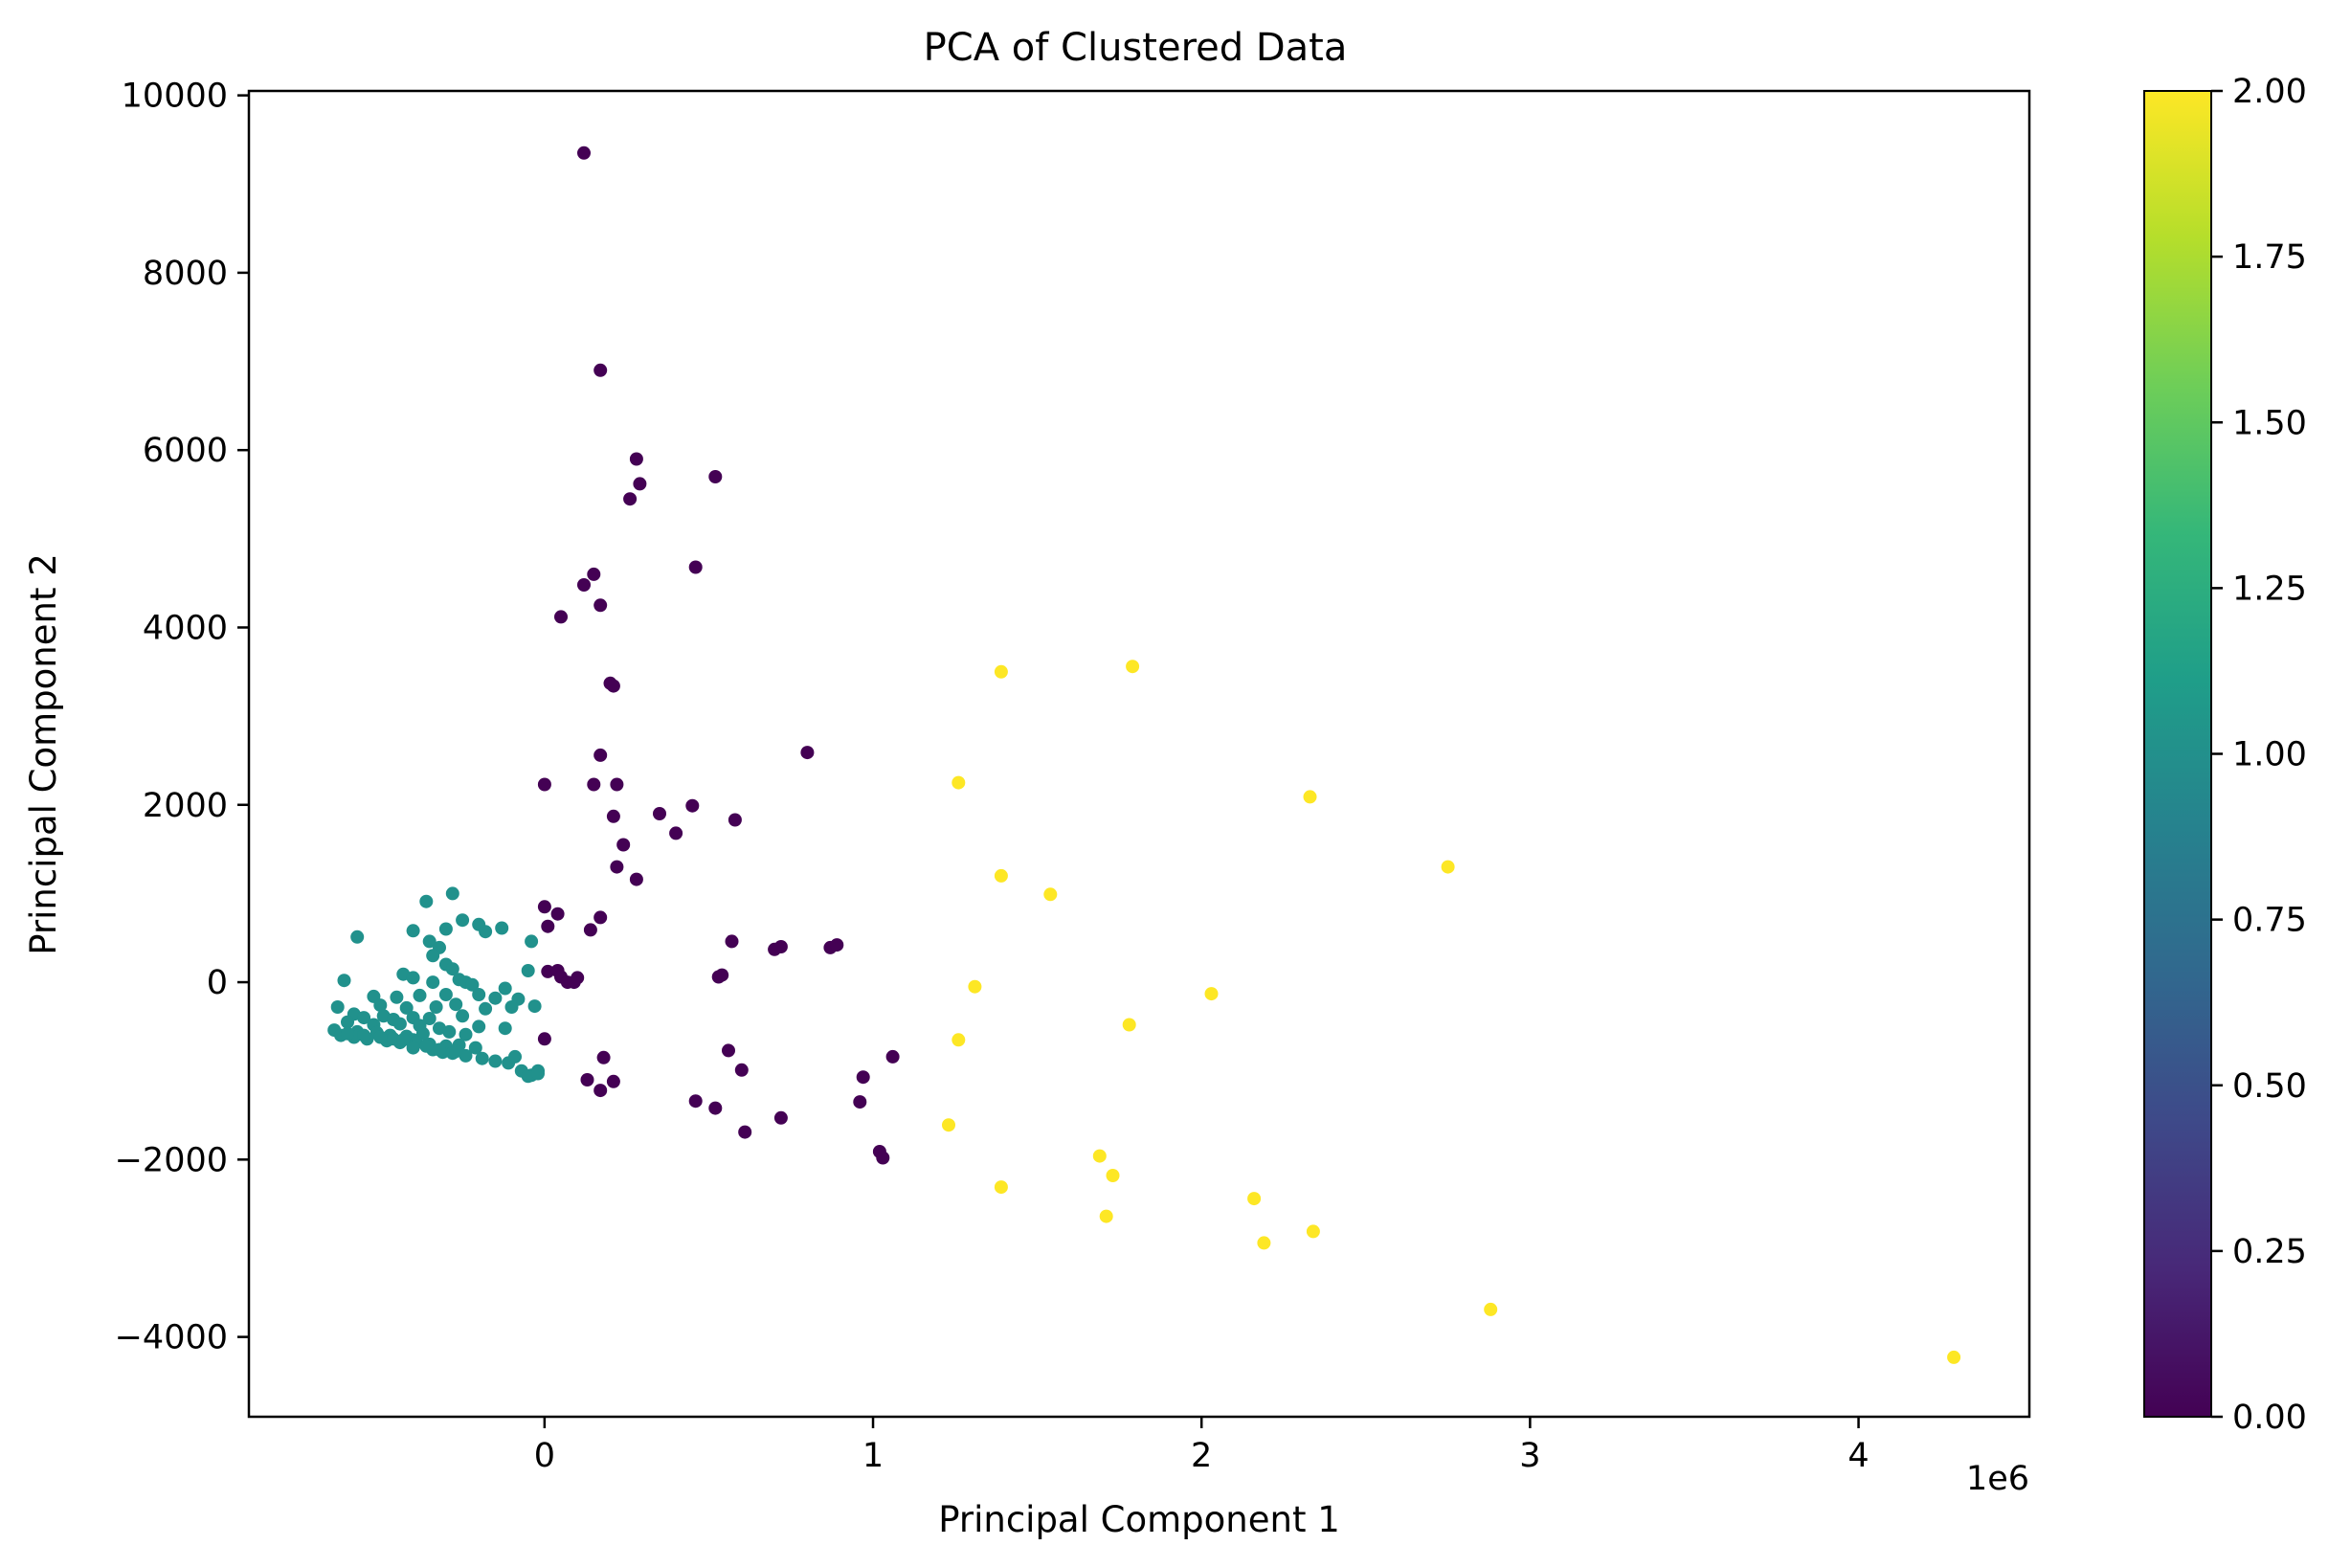  Describe the element at coordinates (185, 806) in the screenshot. I see `y-tick-label: 2000` at that location.